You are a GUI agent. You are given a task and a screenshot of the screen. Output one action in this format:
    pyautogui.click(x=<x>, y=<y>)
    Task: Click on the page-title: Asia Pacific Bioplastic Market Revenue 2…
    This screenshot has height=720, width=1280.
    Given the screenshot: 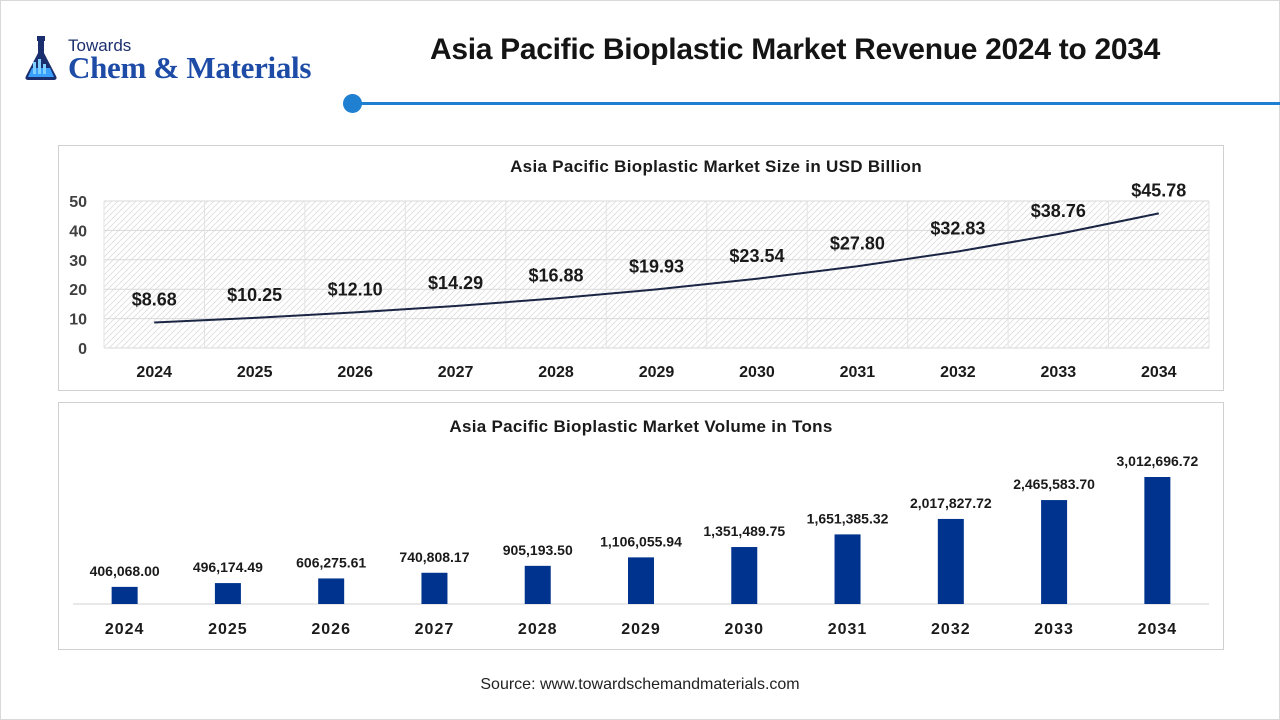 What is the action you would take?
    pyautogui.click(x=795, y=49)
    